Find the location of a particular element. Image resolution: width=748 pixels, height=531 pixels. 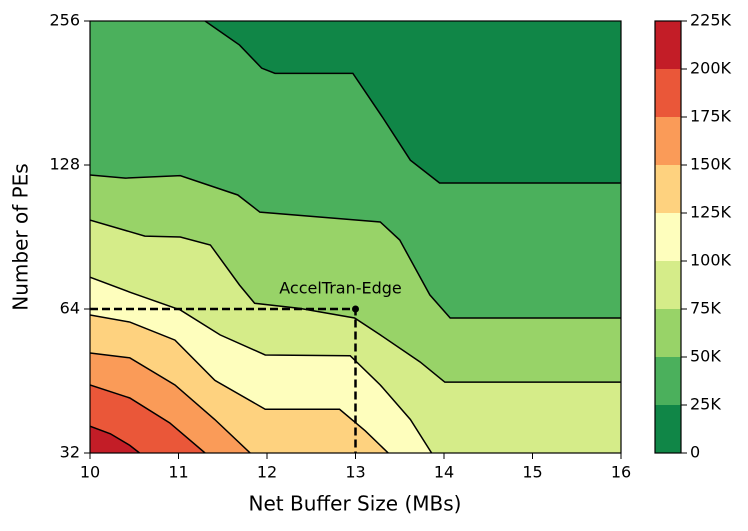

y-tick-label: 64 is located at coordinates (70, 308).